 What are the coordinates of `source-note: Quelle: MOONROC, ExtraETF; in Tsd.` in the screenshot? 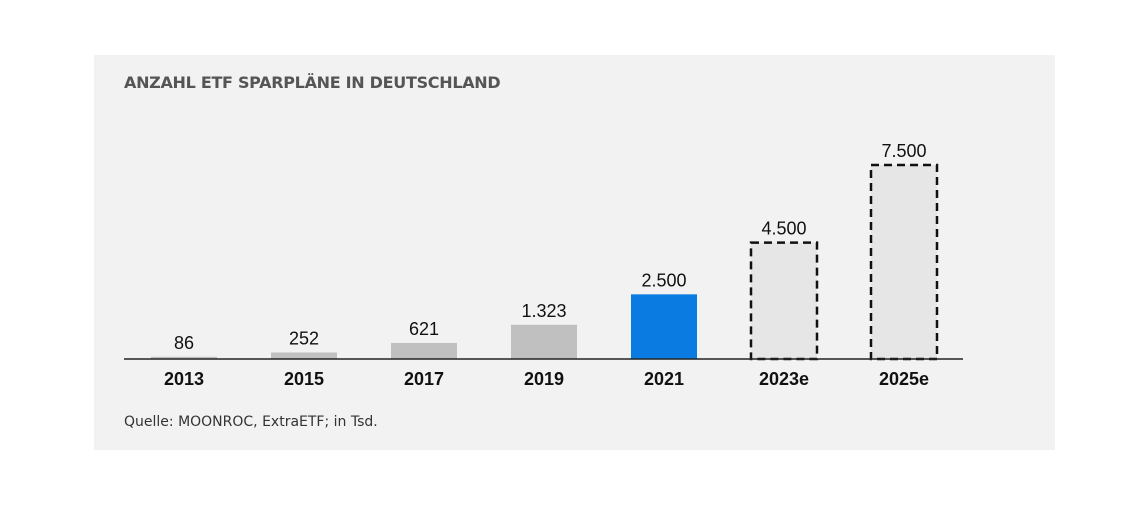 It's located at (251, 422).